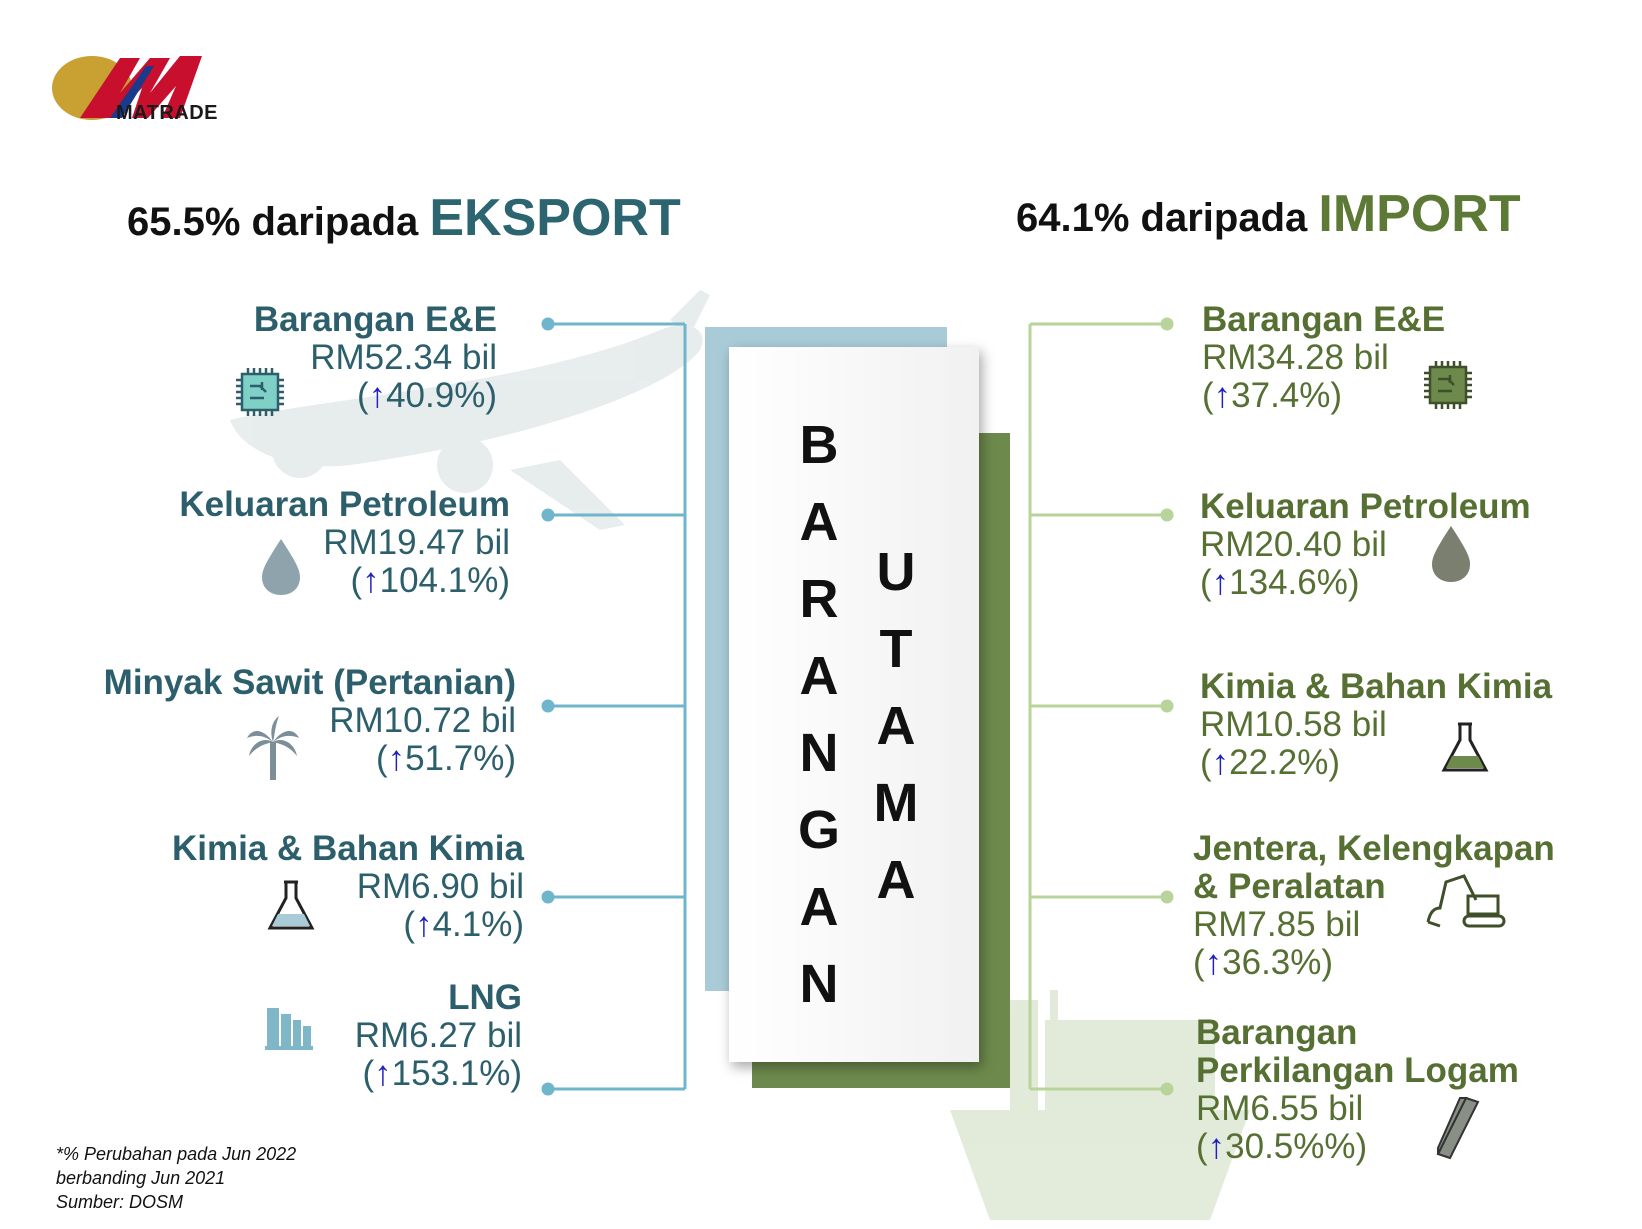  I want to click on import-header-word: IMPORT, so click(1419, 214).